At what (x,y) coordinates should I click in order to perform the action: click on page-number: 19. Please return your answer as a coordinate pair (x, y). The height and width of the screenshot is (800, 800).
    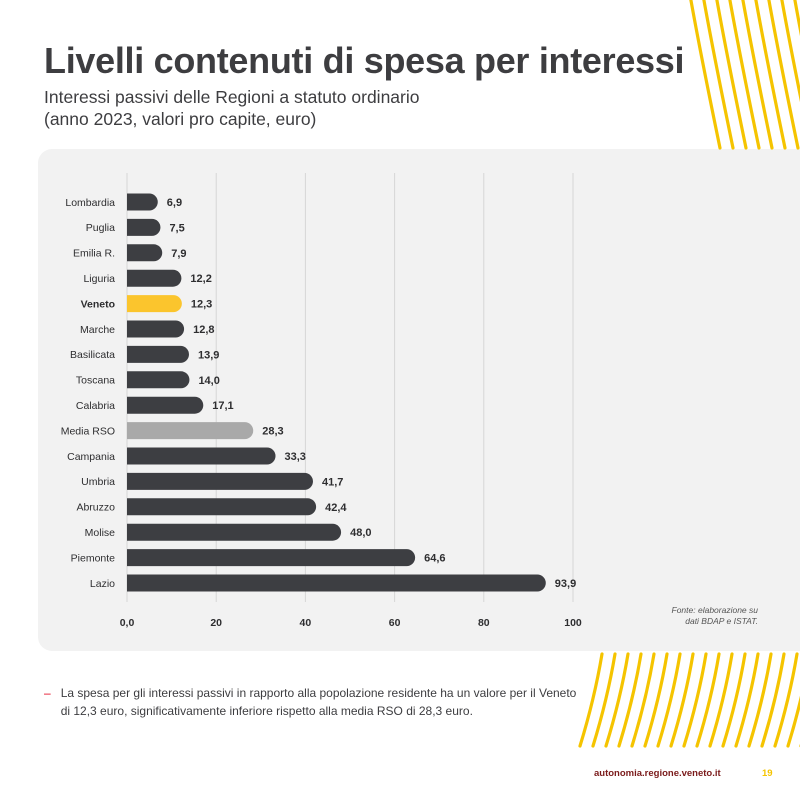
    Looking at the image, I should click on (767, 773).